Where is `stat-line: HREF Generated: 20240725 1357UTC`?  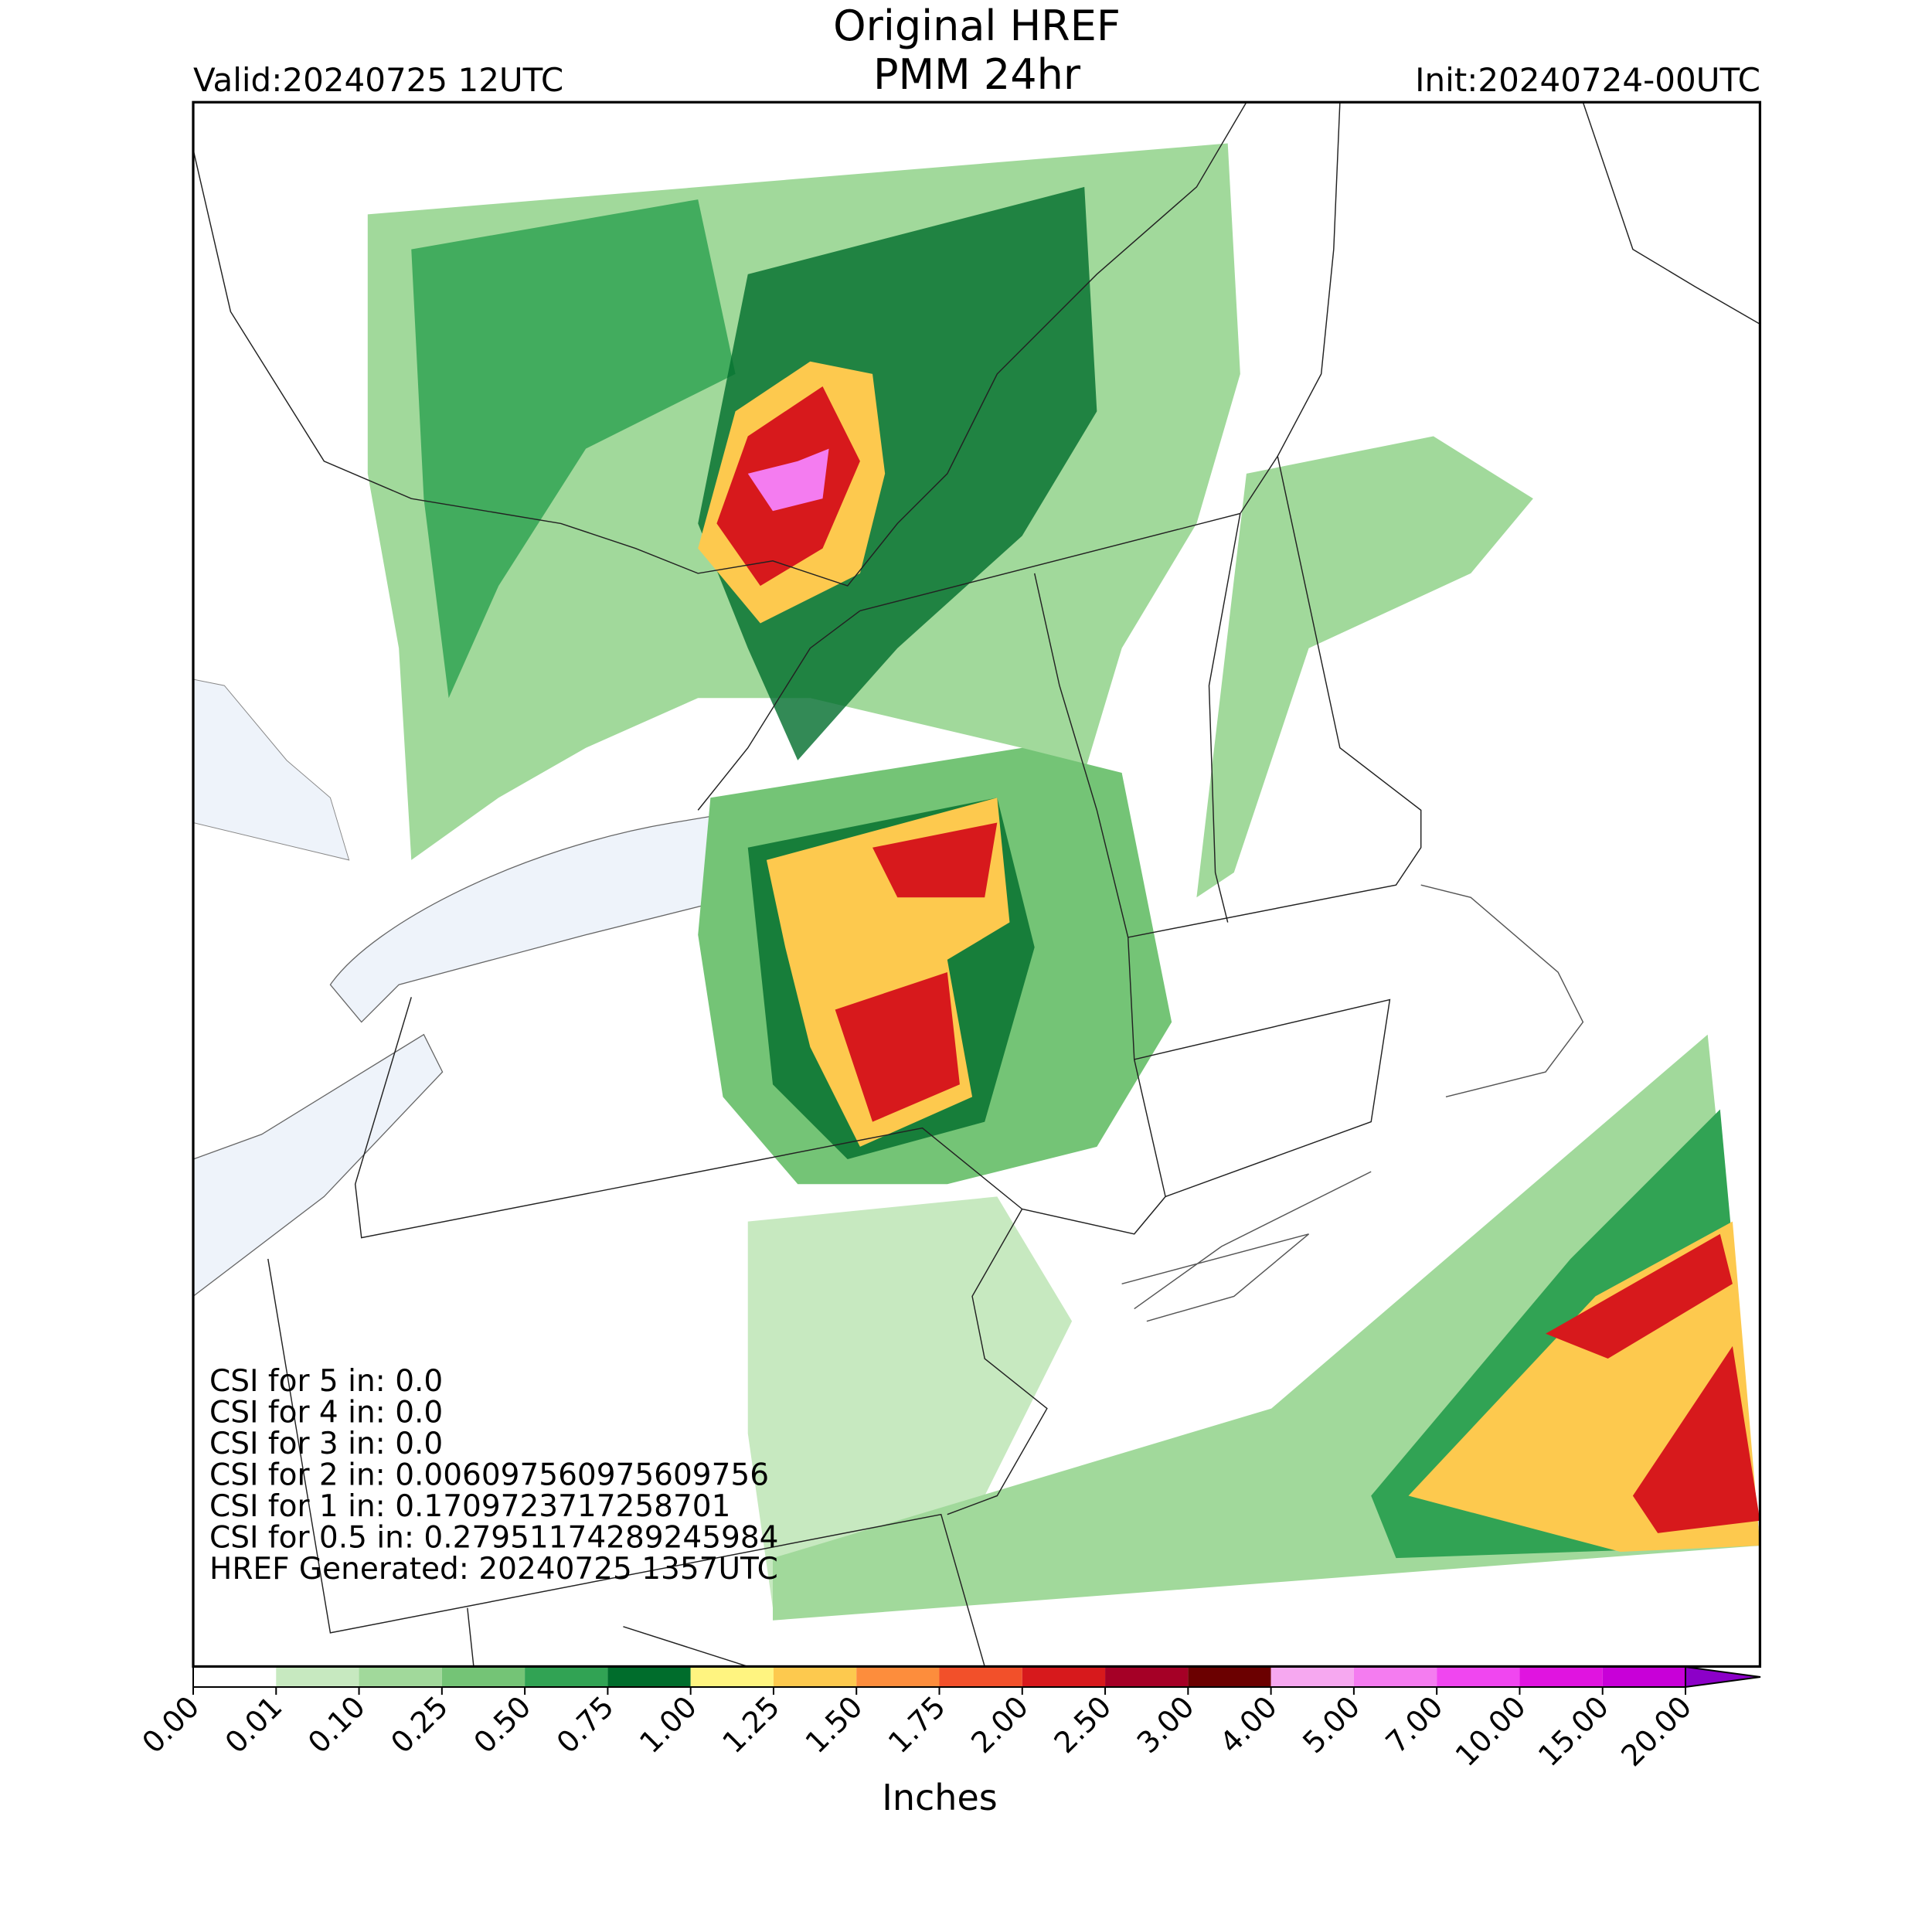
stat-line: HREF Generated: 20240725 1357UTC is located at coordinates (493, 1569).